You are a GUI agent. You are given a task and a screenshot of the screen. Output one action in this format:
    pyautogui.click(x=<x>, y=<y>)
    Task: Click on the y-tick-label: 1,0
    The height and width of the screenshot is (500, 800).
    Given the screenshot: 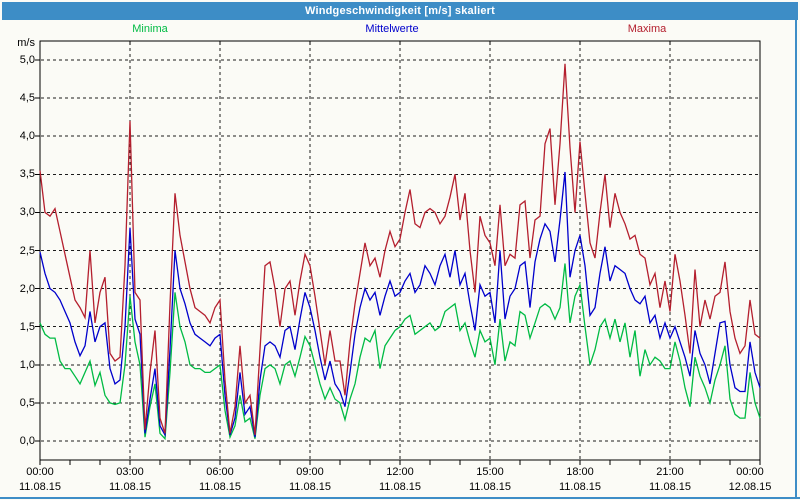 What is the action you would take?
    pyautogui.click(x=27, y=365)
    